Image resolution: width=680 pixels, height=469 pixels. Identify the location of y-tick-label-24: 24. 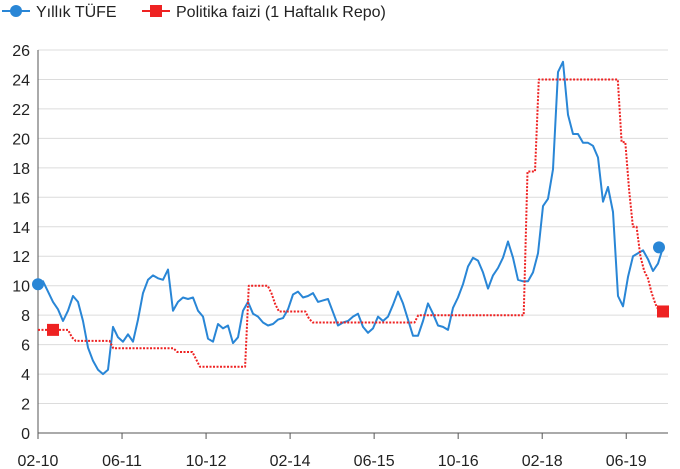
(21, 80).